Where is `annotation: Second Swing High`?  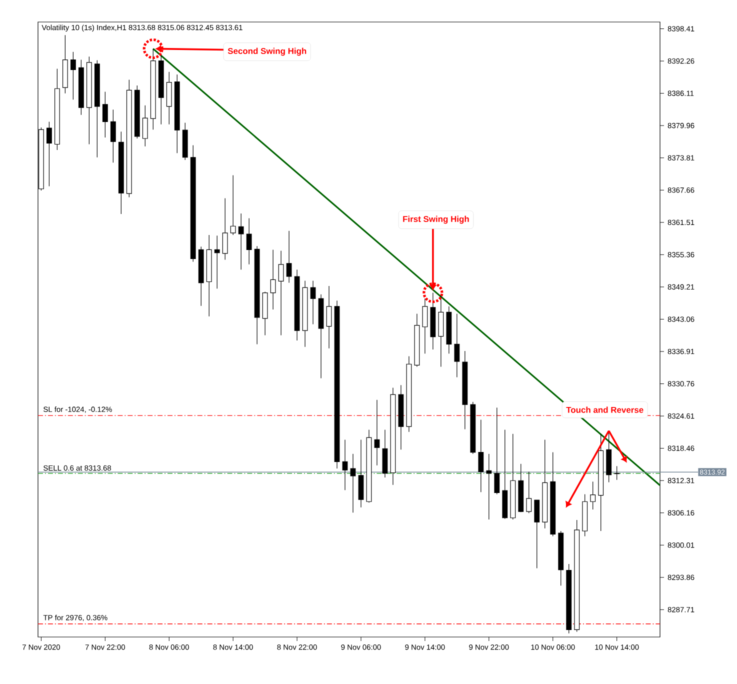
annotation: Second Swing High is located at coordinates (267, 52).